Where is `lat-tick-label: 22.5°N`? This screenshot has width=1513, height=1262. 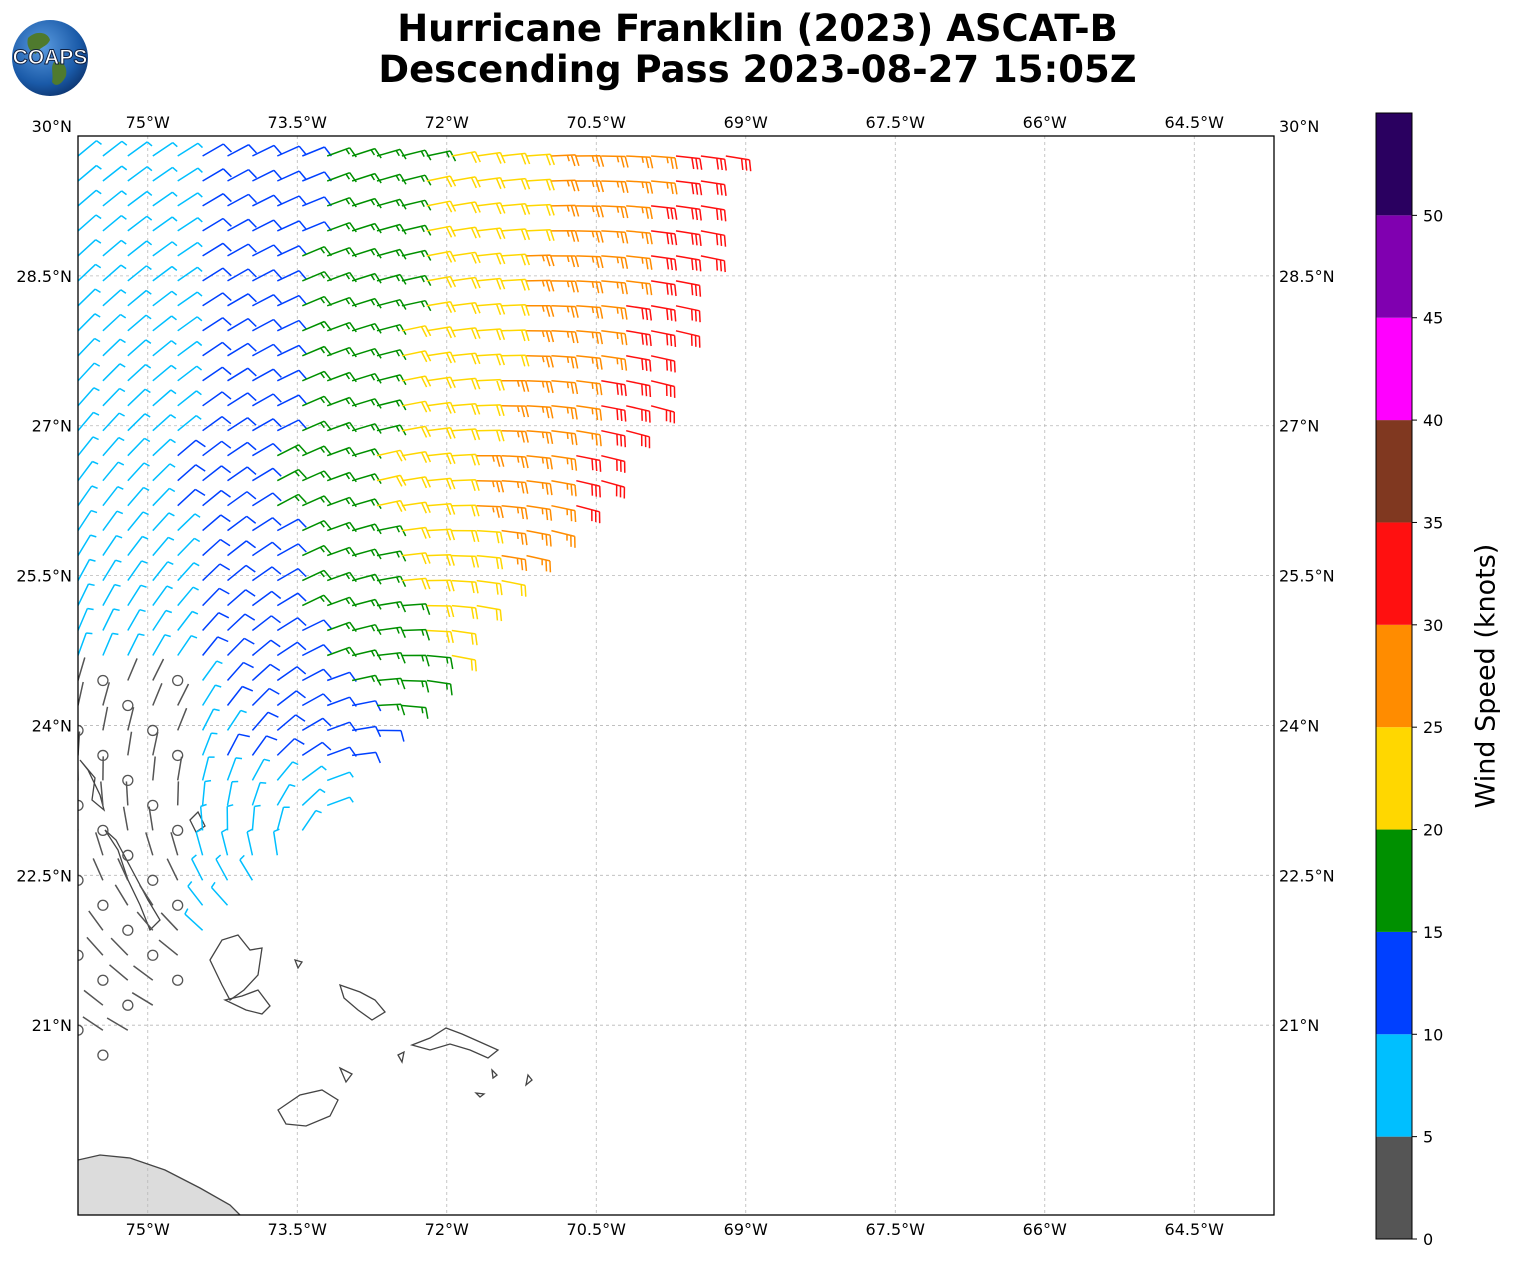 lat-tick-label: 22.5°N is located at coordinates (44, 875).